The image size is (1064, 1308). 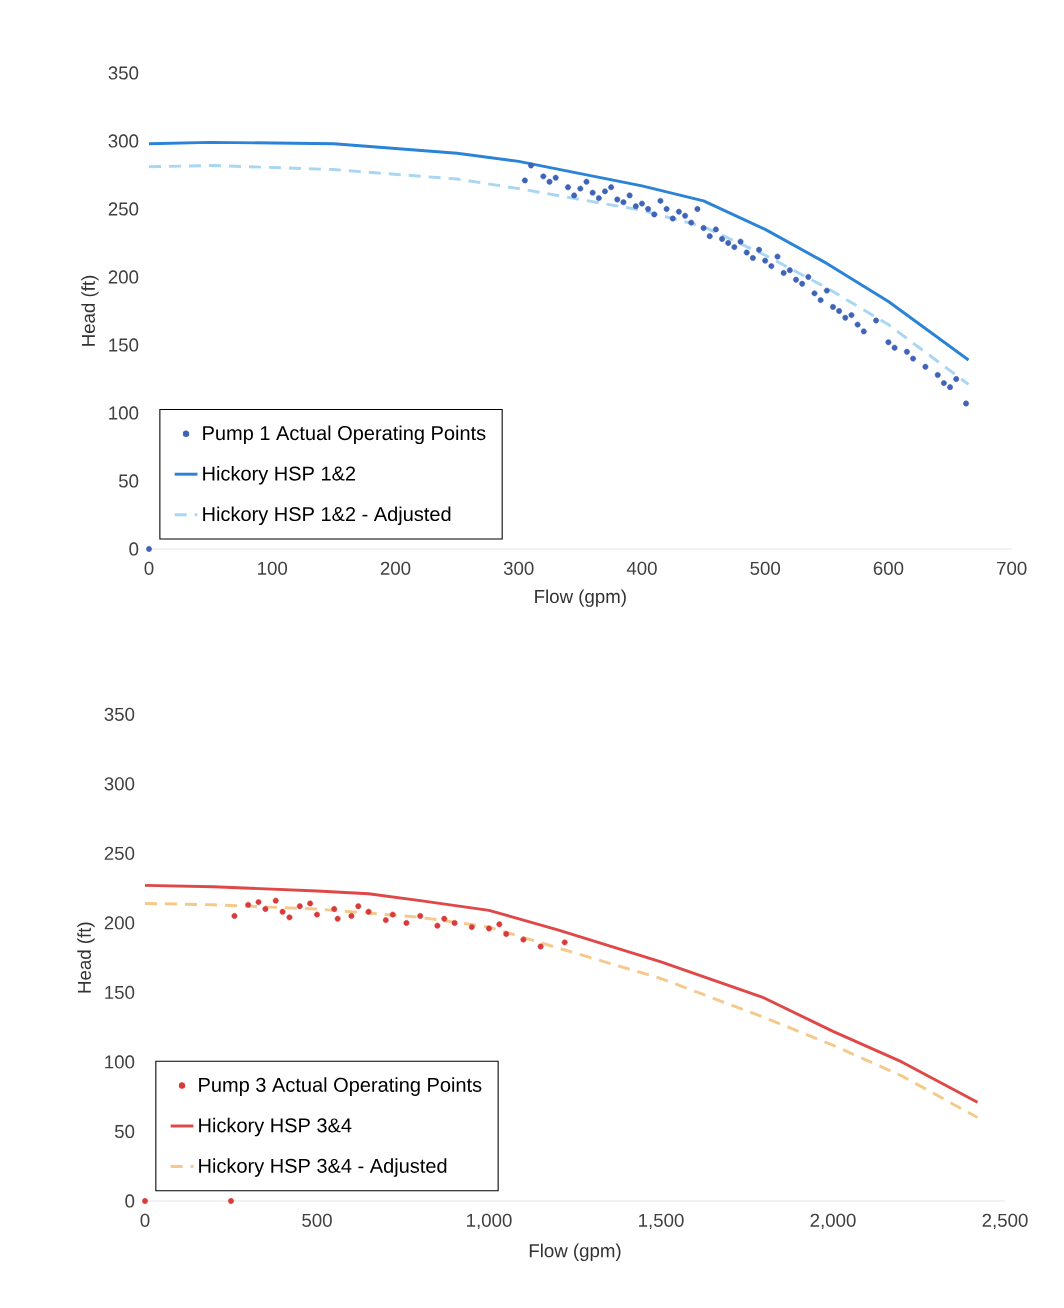 I want to click on x-tick-label: 700, so click(x=1012, y=568).